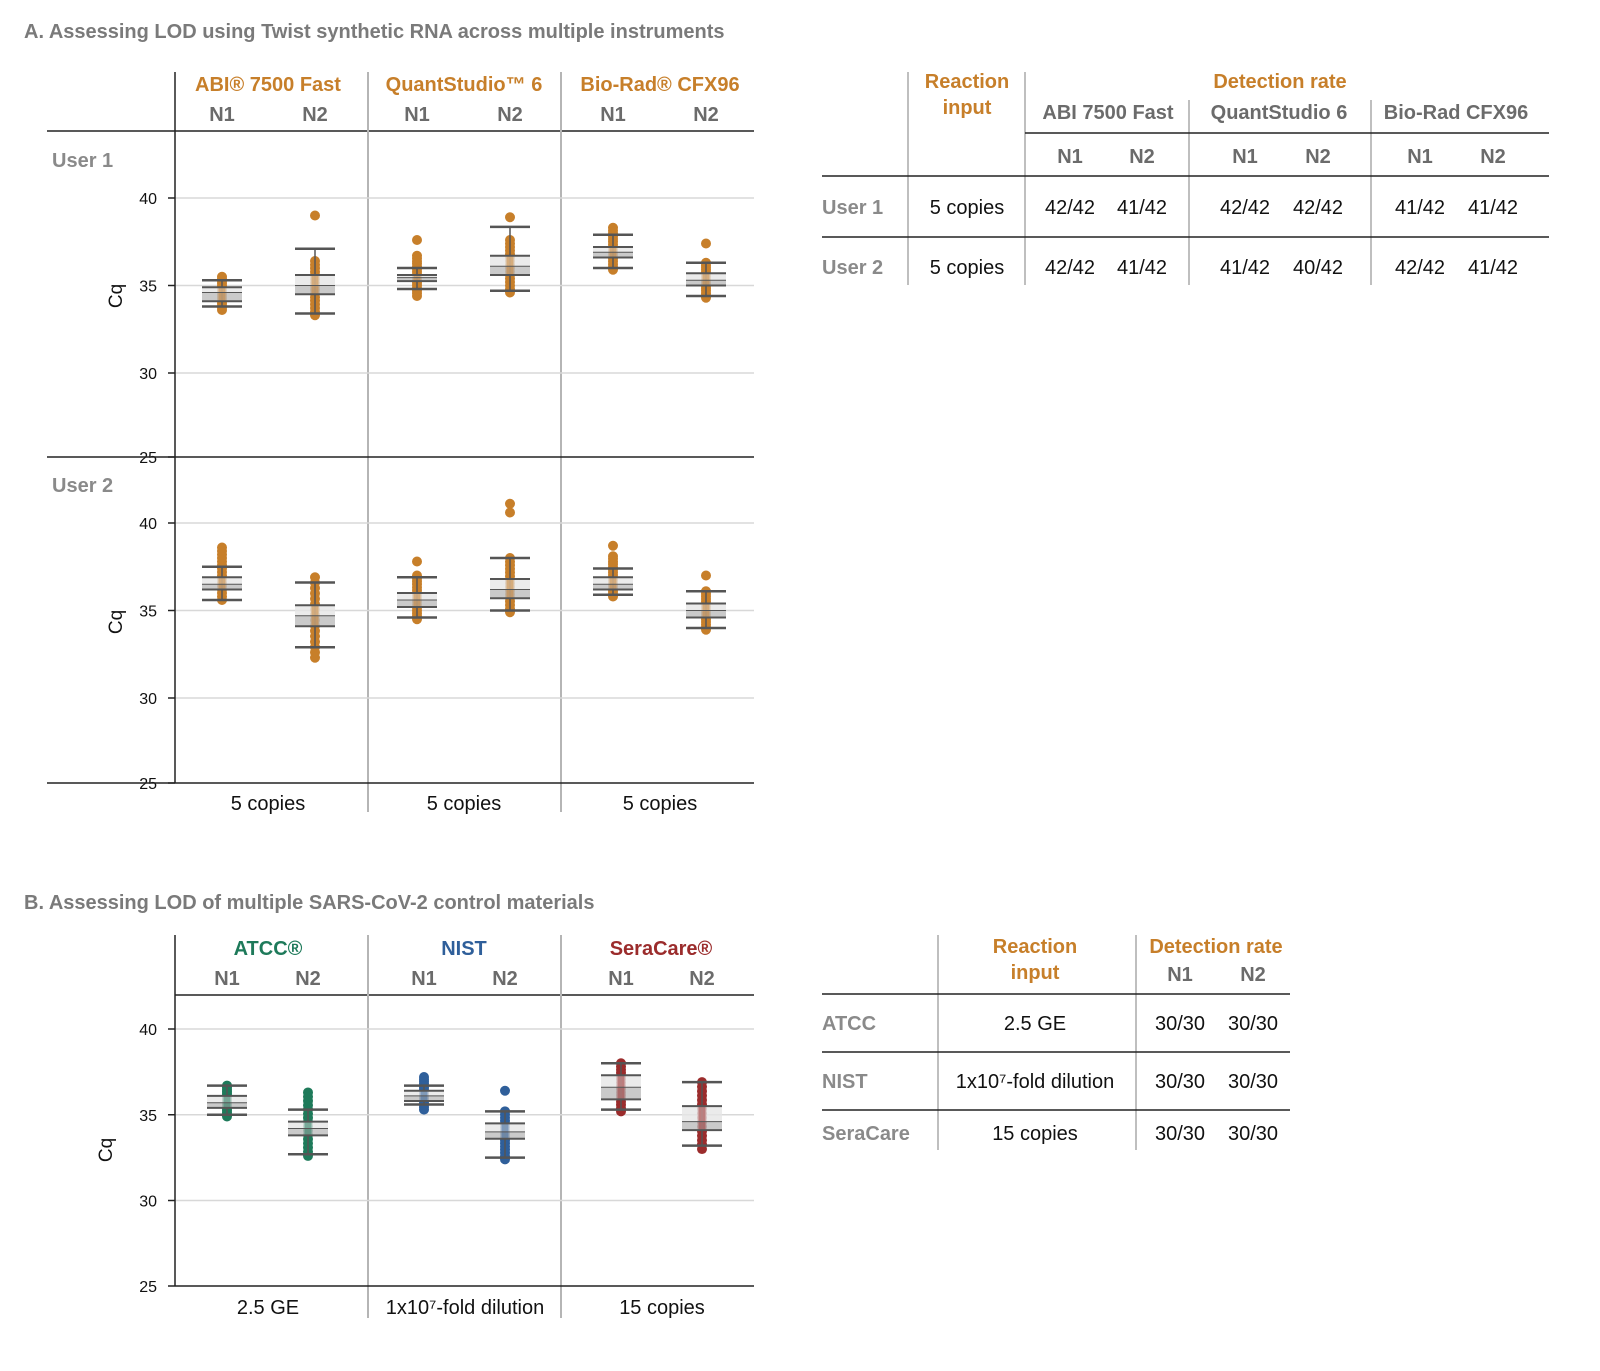  What do you see at coordinates (613, 248) in the screenshot?
I see `box-group-bio-rad-cfx96-n1` at bounding box center [613, 248].